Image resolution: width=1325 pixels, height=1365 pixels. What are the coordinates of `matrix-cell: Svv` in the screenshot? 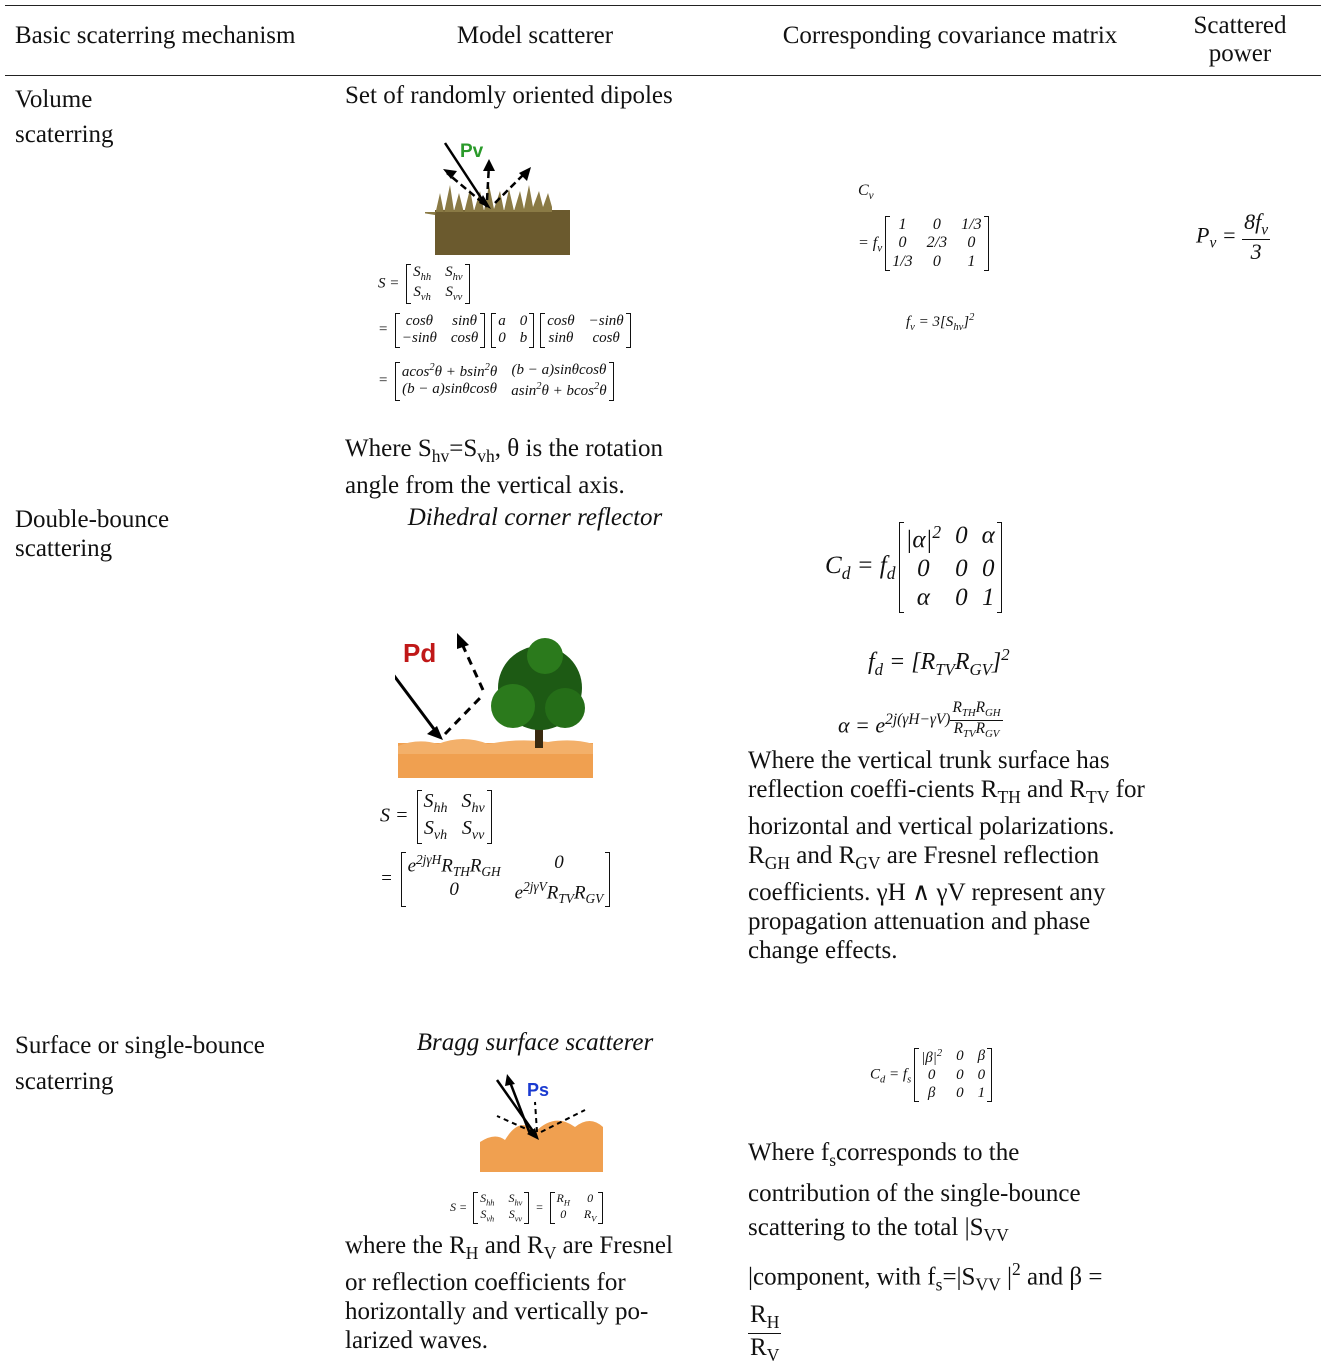 It's located at (473, 830).